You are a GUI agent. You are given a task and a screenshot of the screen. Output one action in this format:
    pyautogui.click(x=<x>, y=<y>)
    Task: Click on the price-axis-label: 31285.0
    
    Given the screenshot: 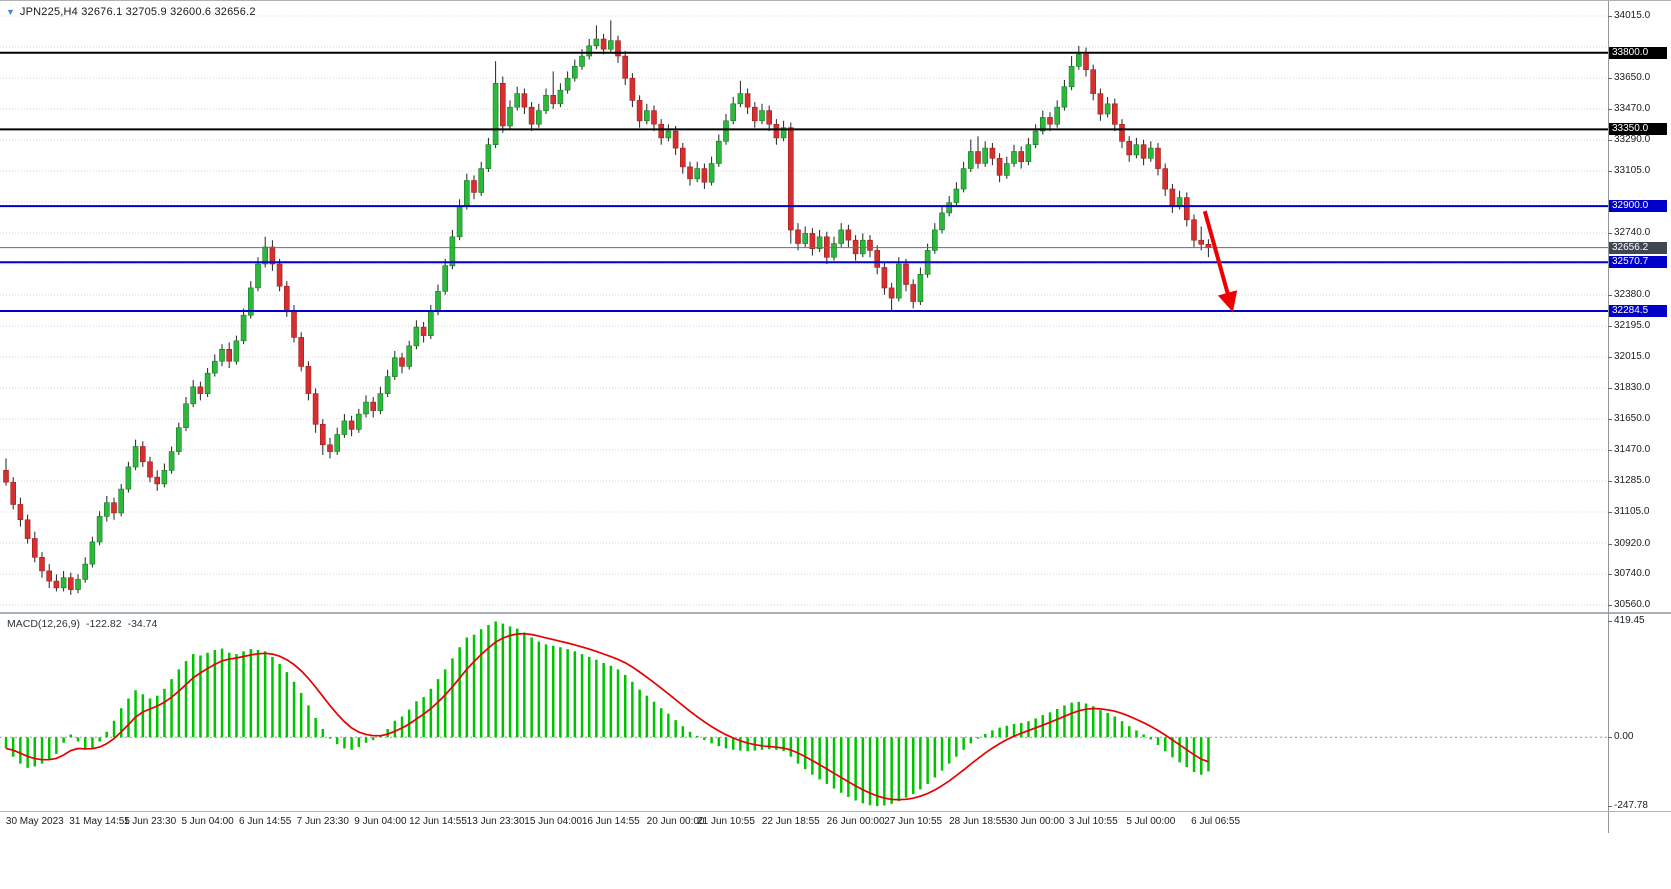 What is the action you would take?
    pyautogui.click(x=1632, y=481)
    